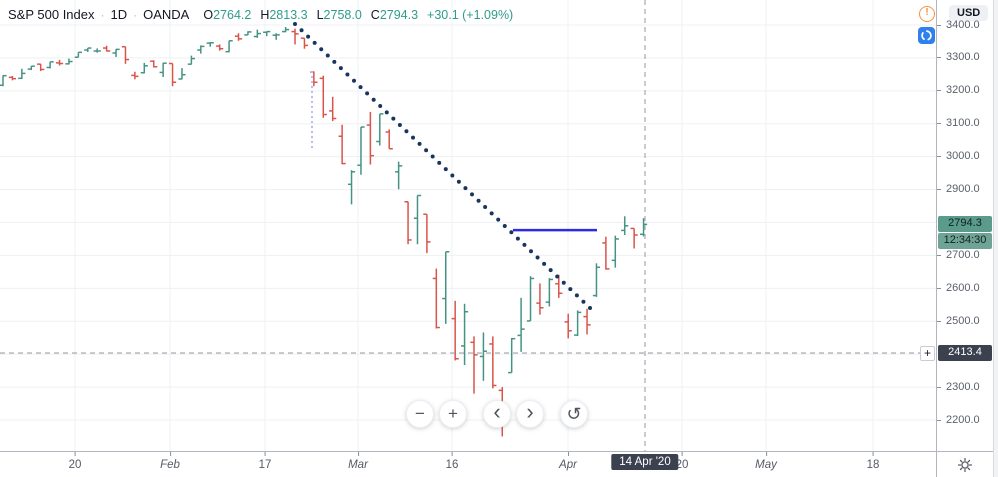 This screenshot has width=998, height=477. I want to click on high-value: 2813.3, so click(288, 14).